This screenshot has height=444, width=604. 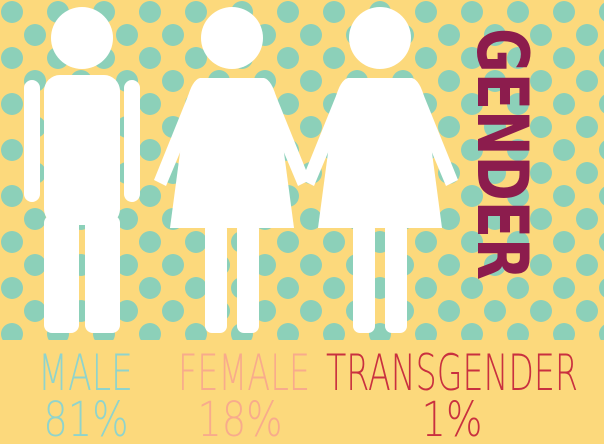 I want to click on chart-title: GENDER, so click(x=502, y=154).